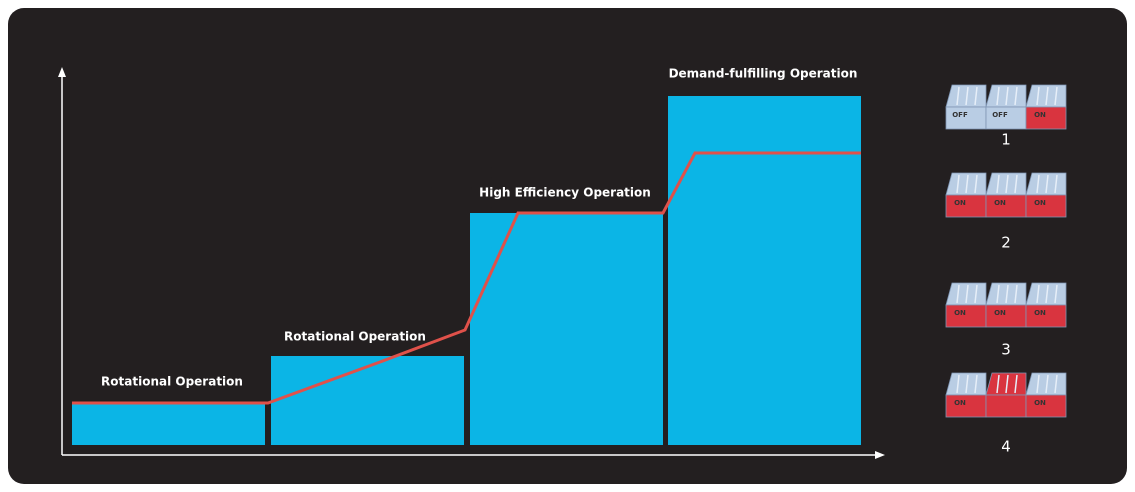 The height and width of the screenshot is (492, 1135). What do you see at coordinates (880, 455) in the screenshot?
I see `x-arrow` at bounding box center [880, 455].